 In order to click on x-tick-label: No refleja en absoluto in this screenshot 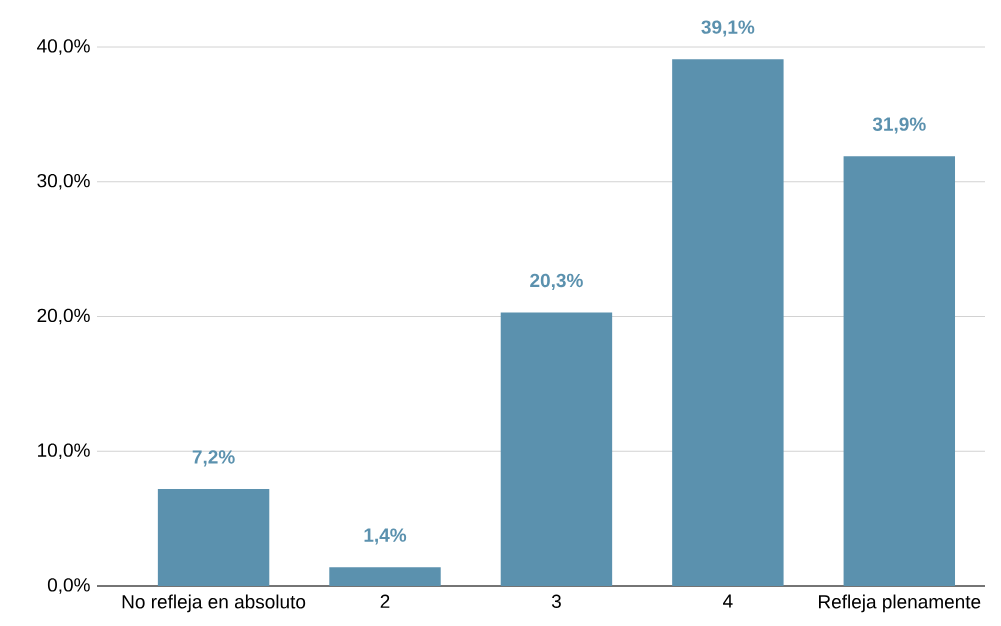, I will do `click(214, 603)`.